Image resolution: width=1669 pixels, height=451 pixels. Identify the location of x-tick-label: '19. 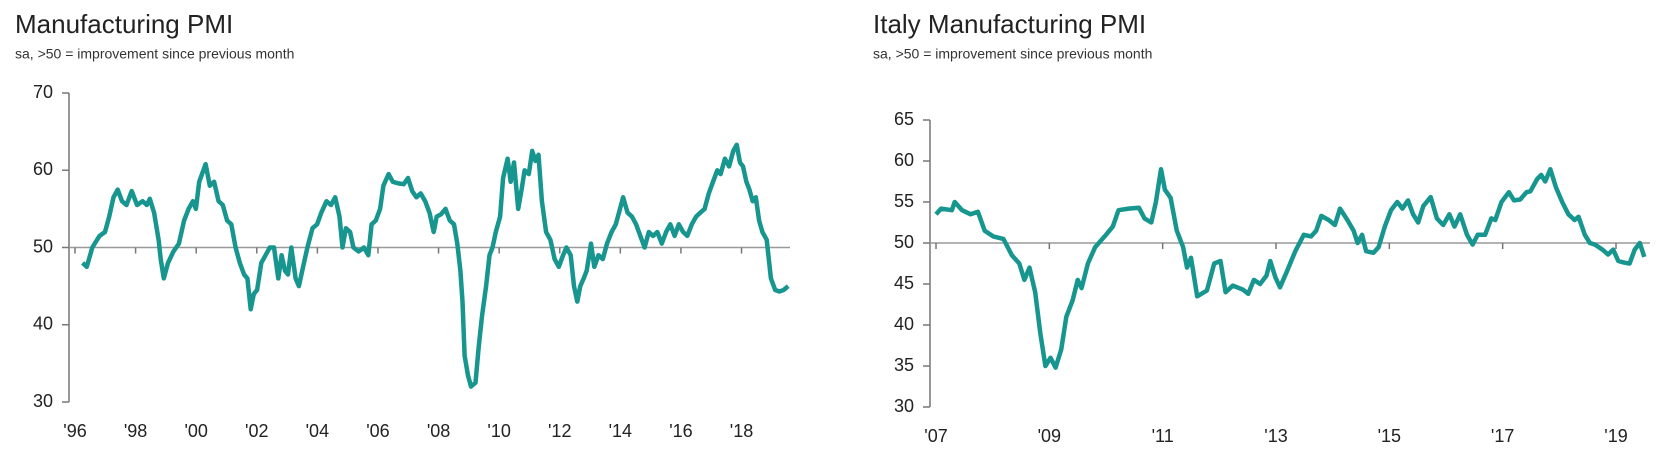
(1615, 436).